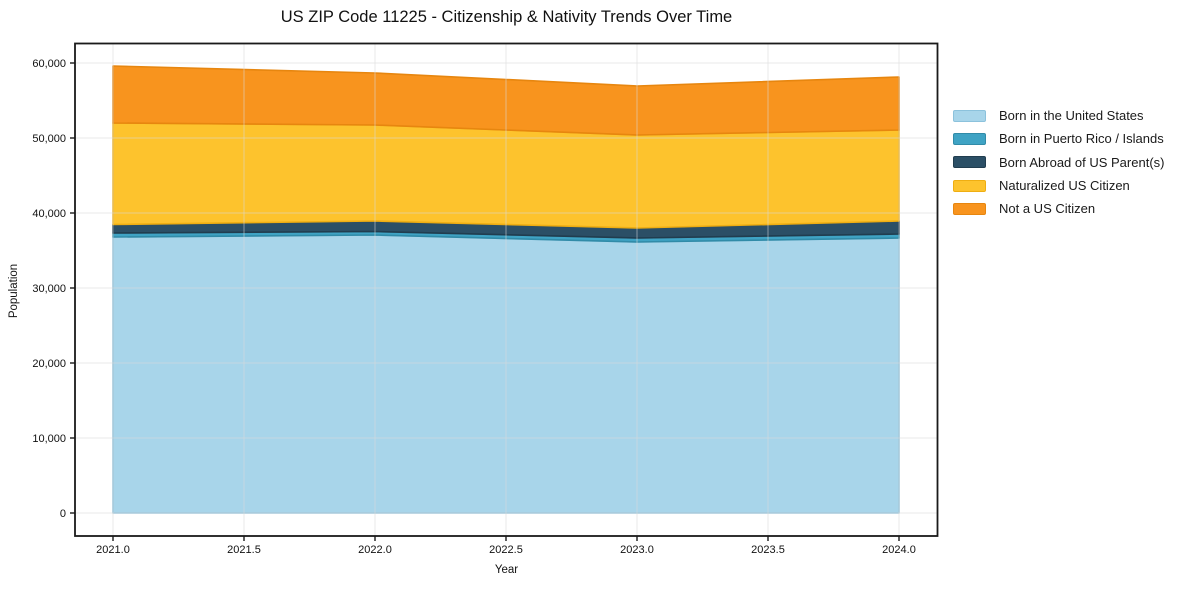 The height and width of the screenshot is (590, 1189). I want to click on legend-label-2: Born Abroad of US Parent(s), so click(1082, 162).